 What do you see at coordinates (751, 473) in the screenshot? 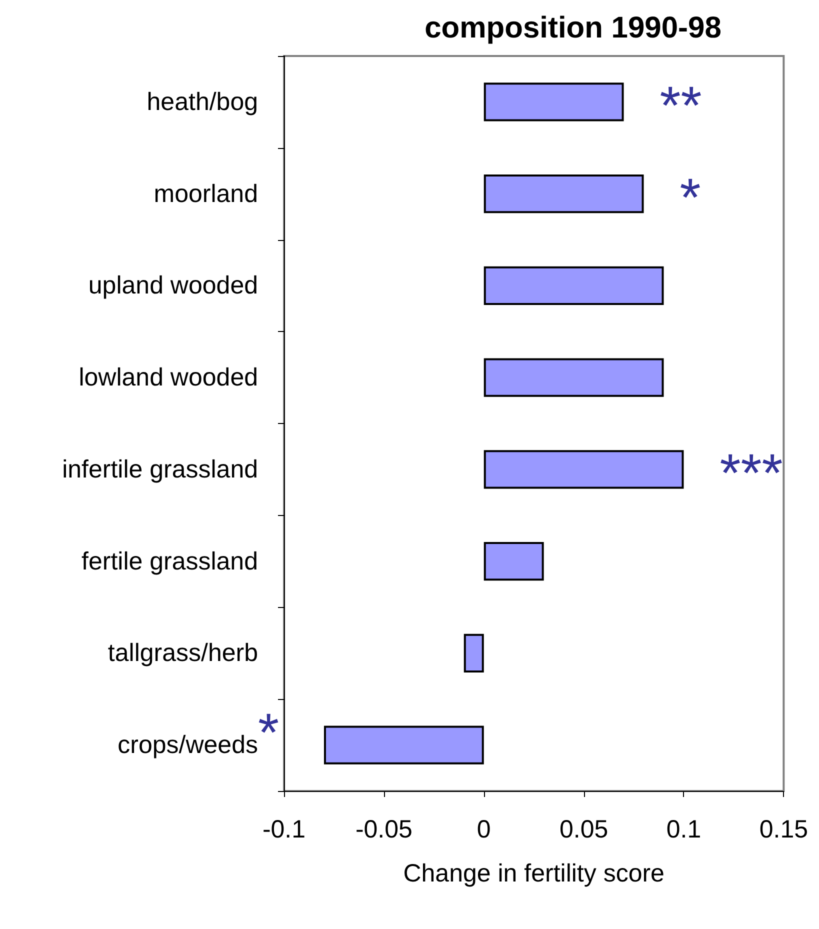
I see `annotation: ***` at bounding box center [751, 473].